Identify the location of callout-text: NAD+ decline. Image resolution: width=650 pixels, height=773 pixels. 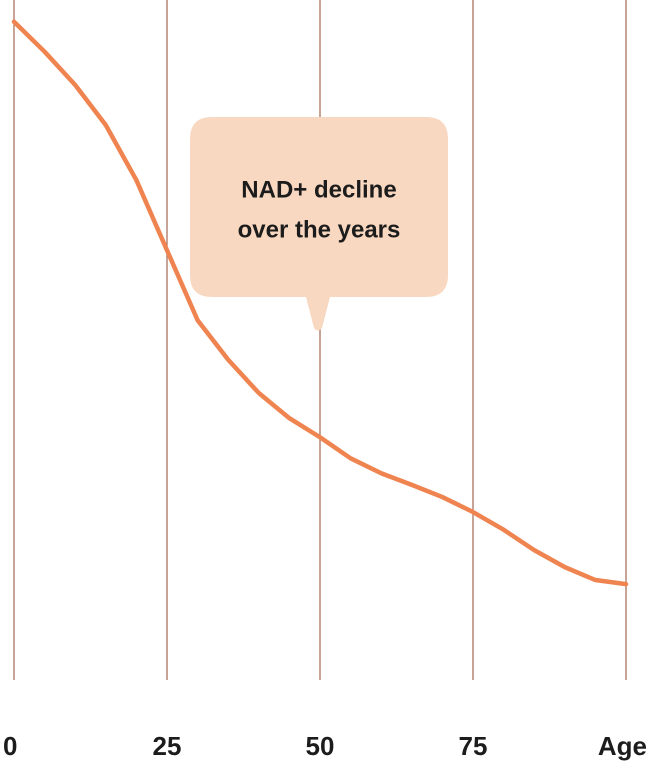
(318, 189).